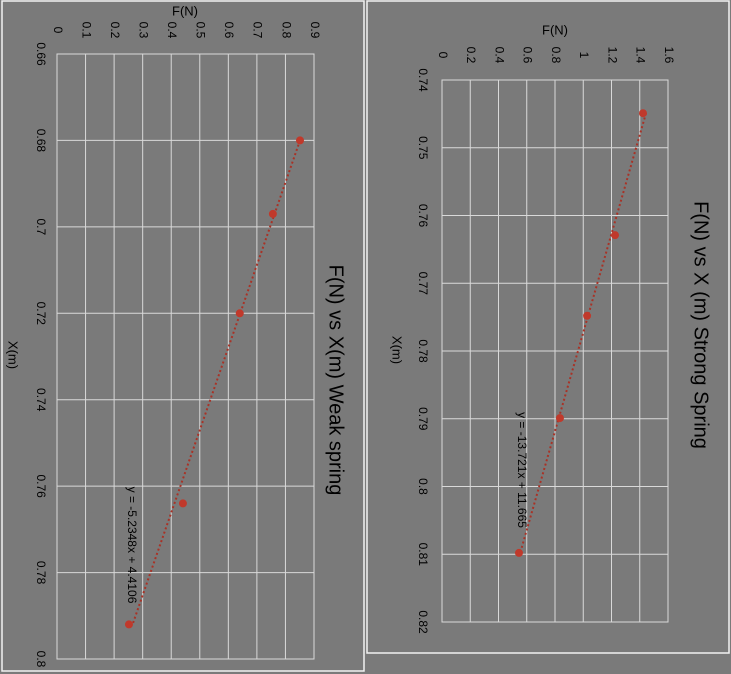 The image size is (731, 674). I want to click on trendline-equation: y = -13.721x + 11.665, so click(522, 470).